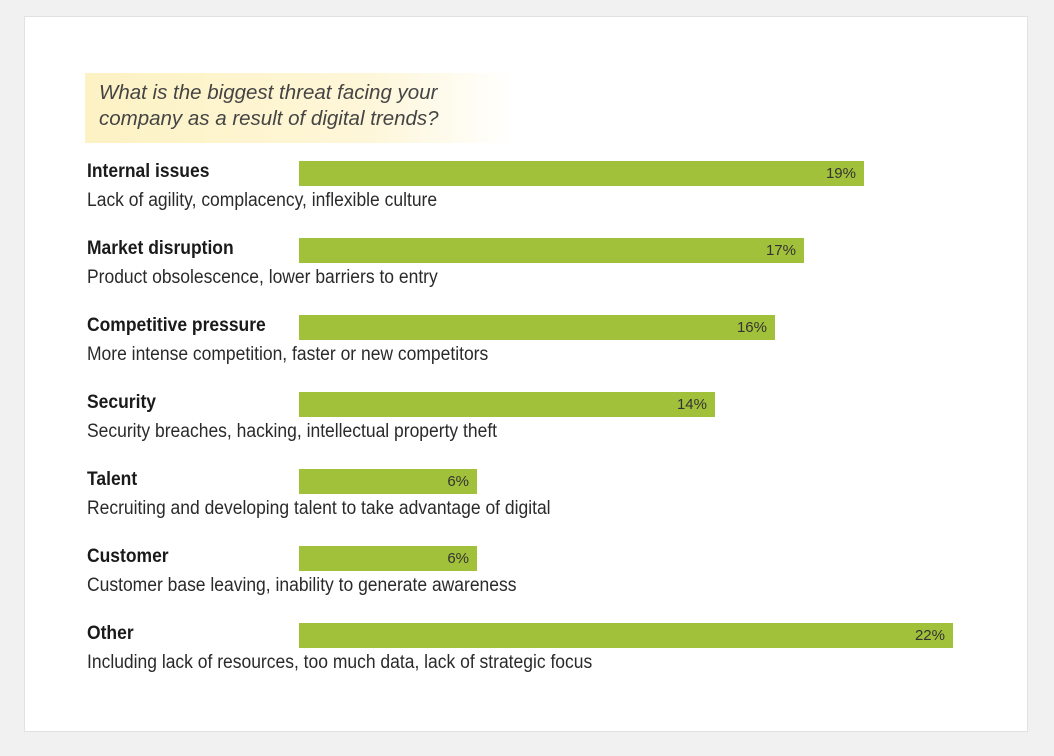 This screenshot has height=756, width=1054. What do you see at coordinates (148, 171) in the screenshot?
I see `category-label: Internal issues` at bounding box center [148, 171].